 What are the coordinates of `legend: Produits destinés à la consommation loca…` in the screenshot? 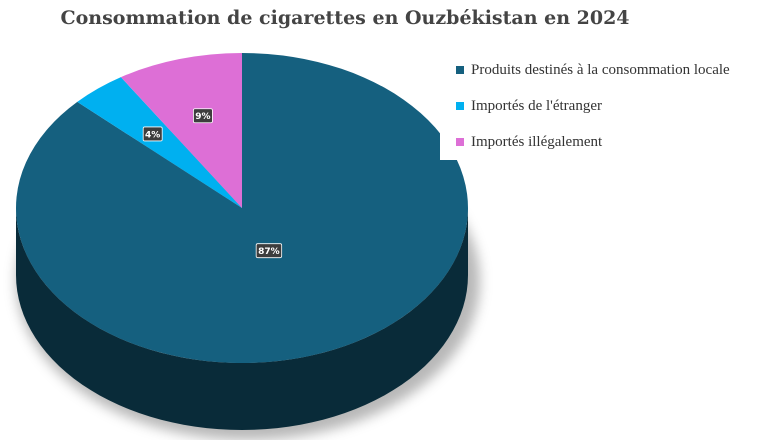 It's located at (604, 106).